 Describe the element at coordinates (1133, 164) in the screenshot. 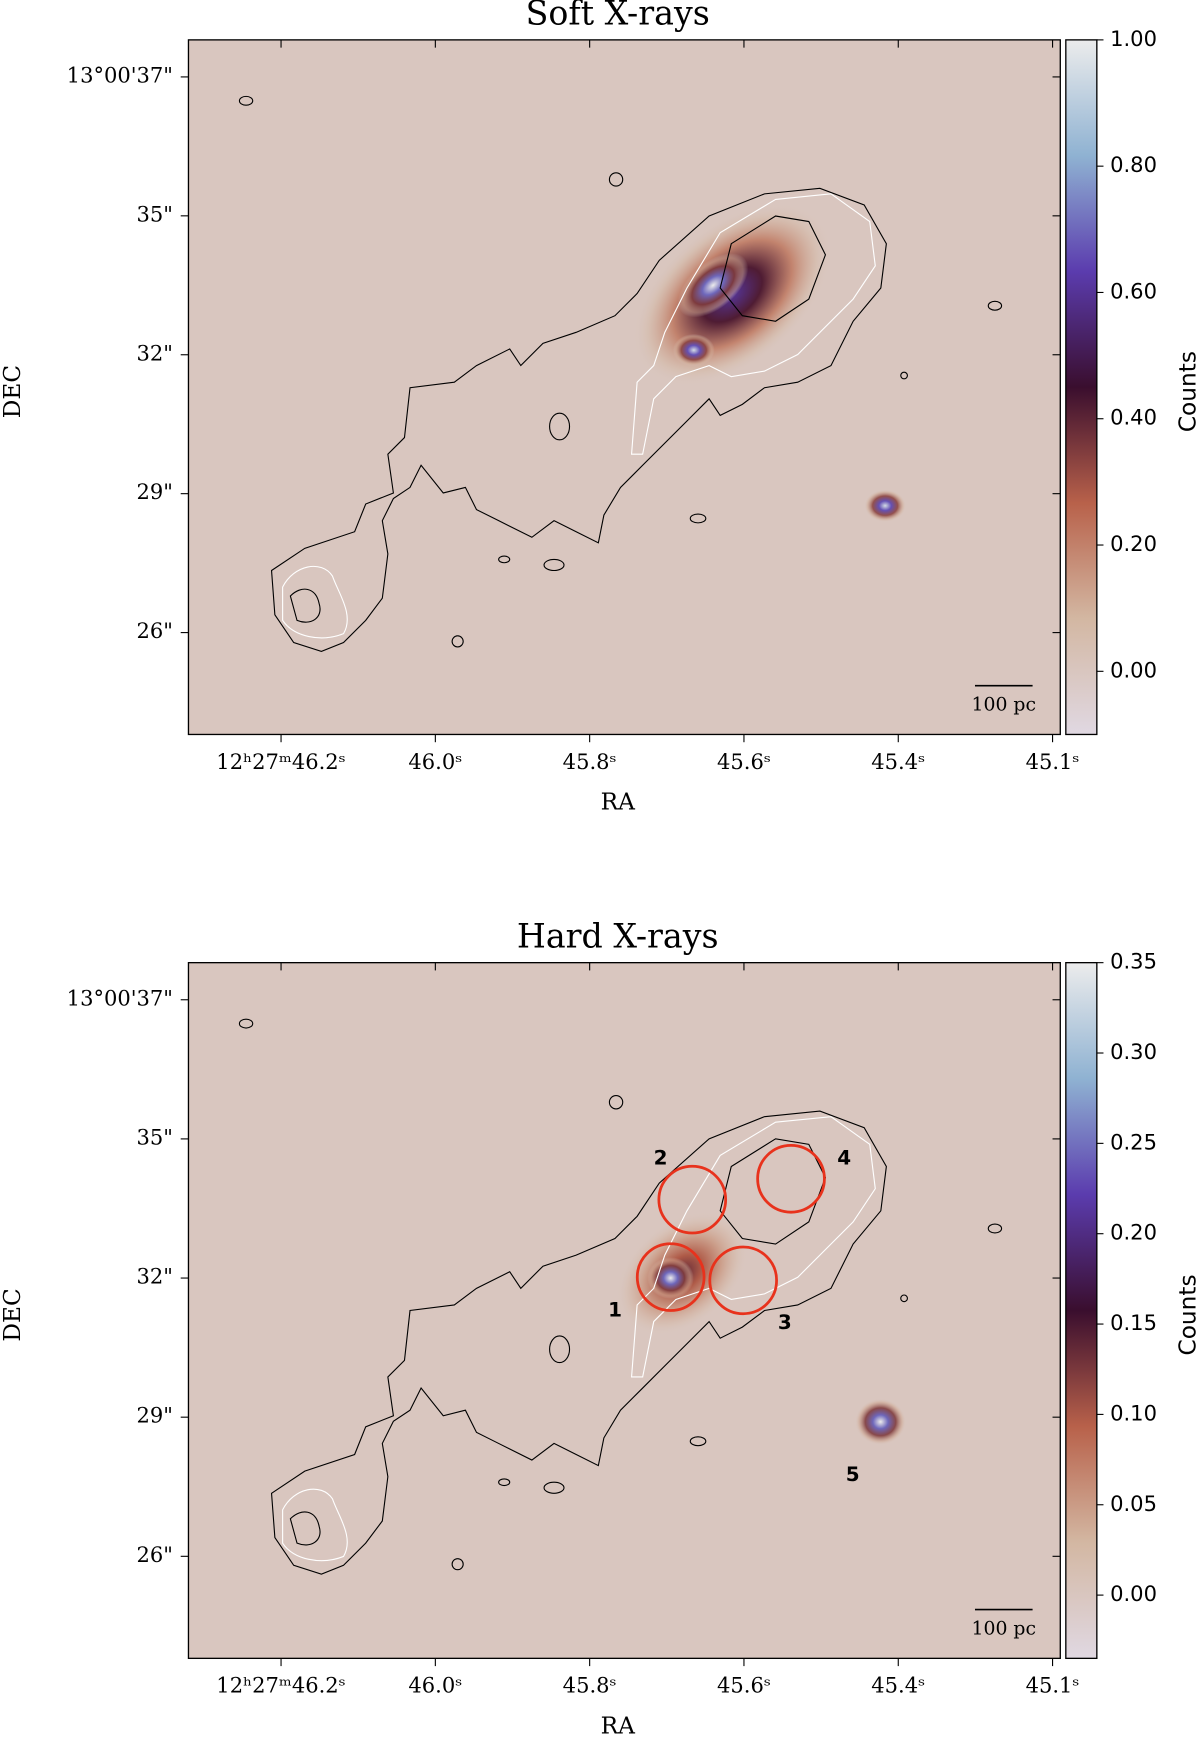

I see `colorbar-tick-label: 0.80` at that location.